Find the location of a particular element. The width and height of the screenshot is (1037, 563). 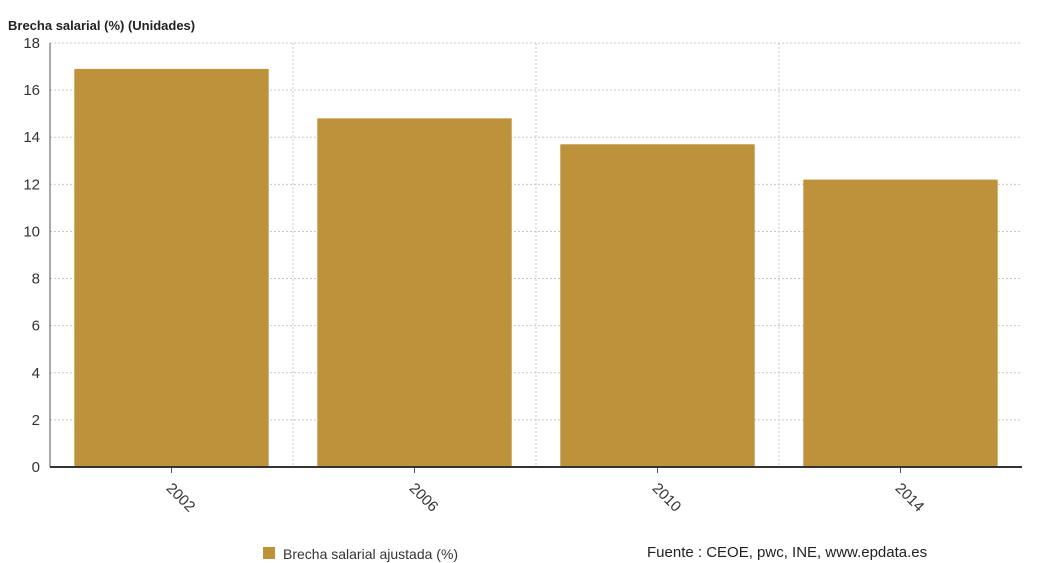

x-tick-label: 2014 is located at coordinates (910, 498).